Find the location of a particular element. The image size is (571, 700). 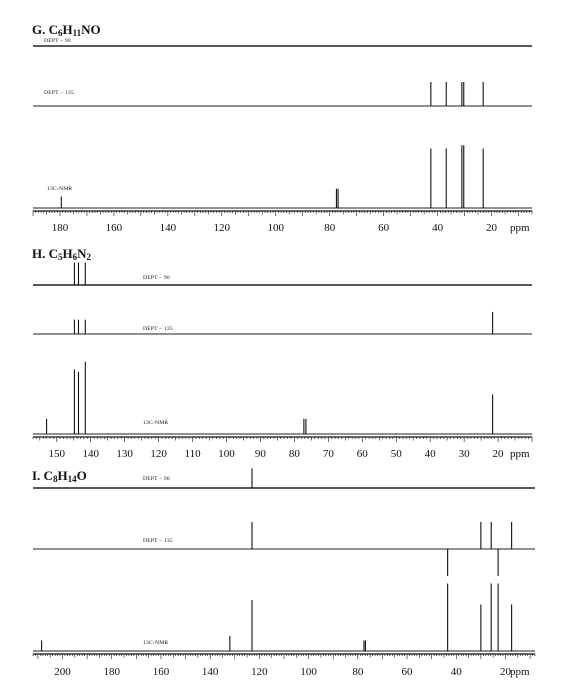

ppm-axis: 200 180 160 140 120 100 80 60 40 20 ppm is located at coordinates (284, 665).